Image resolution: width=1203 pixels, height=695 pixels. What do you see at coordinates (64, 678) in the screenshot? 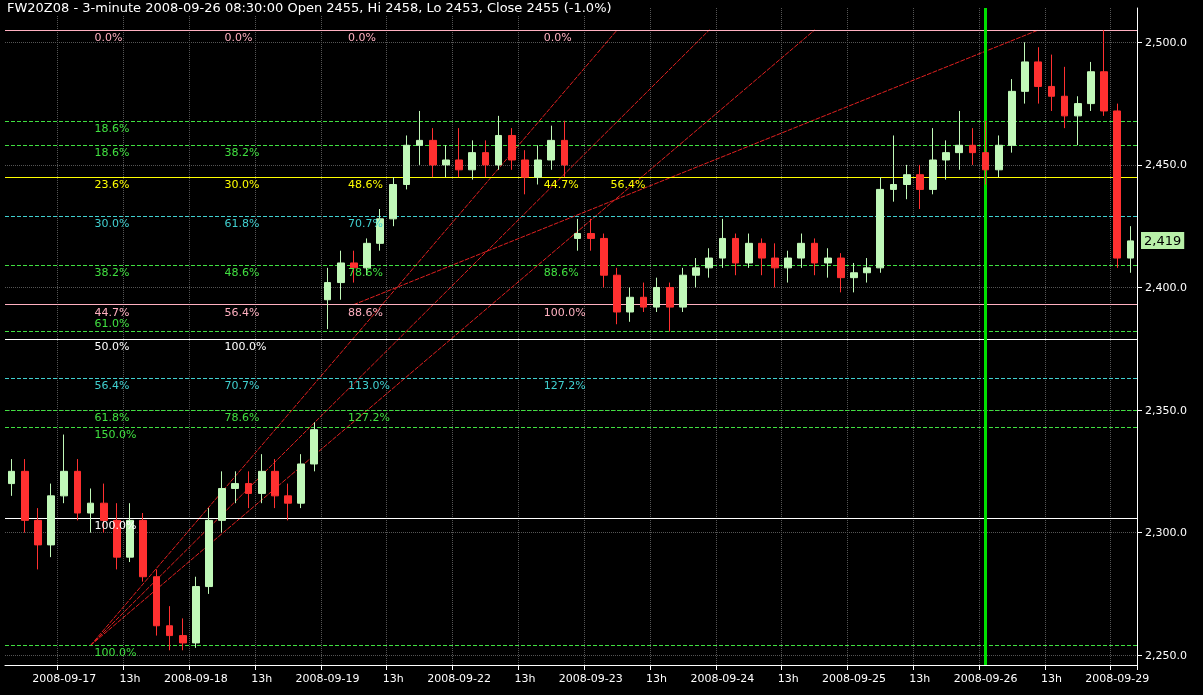
I see `x-tick-label: 2008-09-17` at bounding box center [64, 678].